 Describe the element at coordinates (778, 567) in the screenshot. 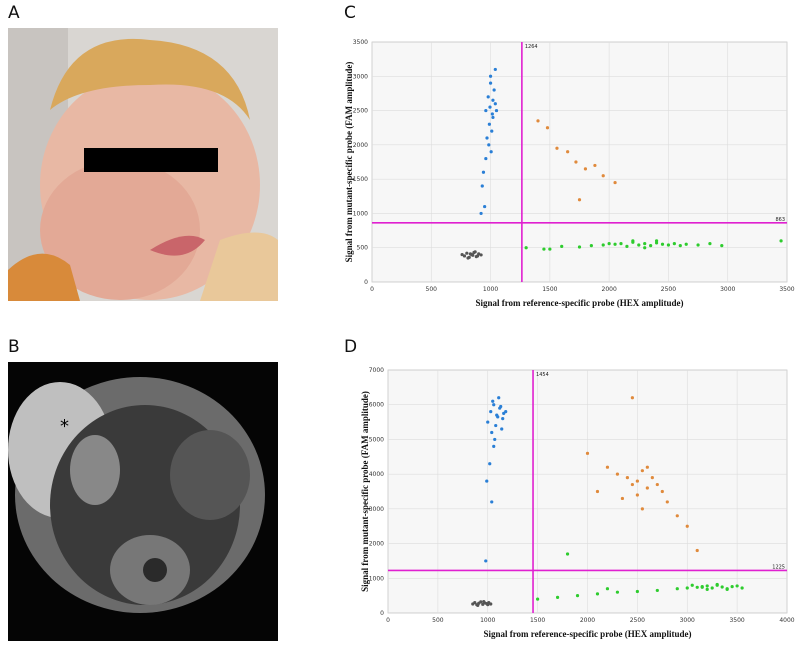

I see `threshold-label: 1225` at that location.